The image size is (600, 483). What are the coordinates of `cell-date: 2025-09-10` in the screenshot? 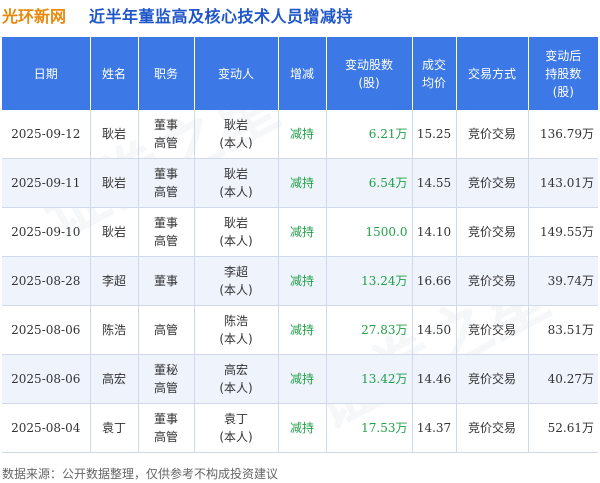 It's located at (46, 232).